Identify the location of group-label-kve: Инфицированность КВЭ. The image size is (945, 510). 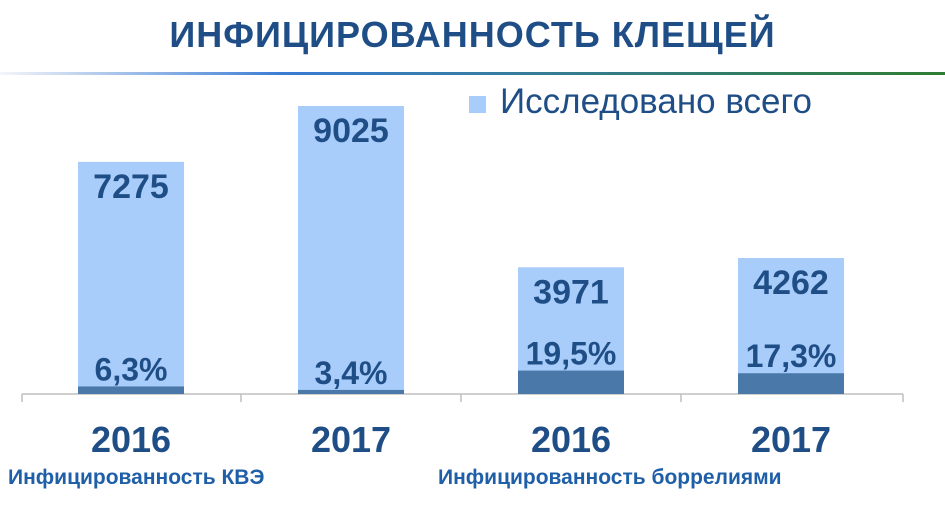
(136, 477).